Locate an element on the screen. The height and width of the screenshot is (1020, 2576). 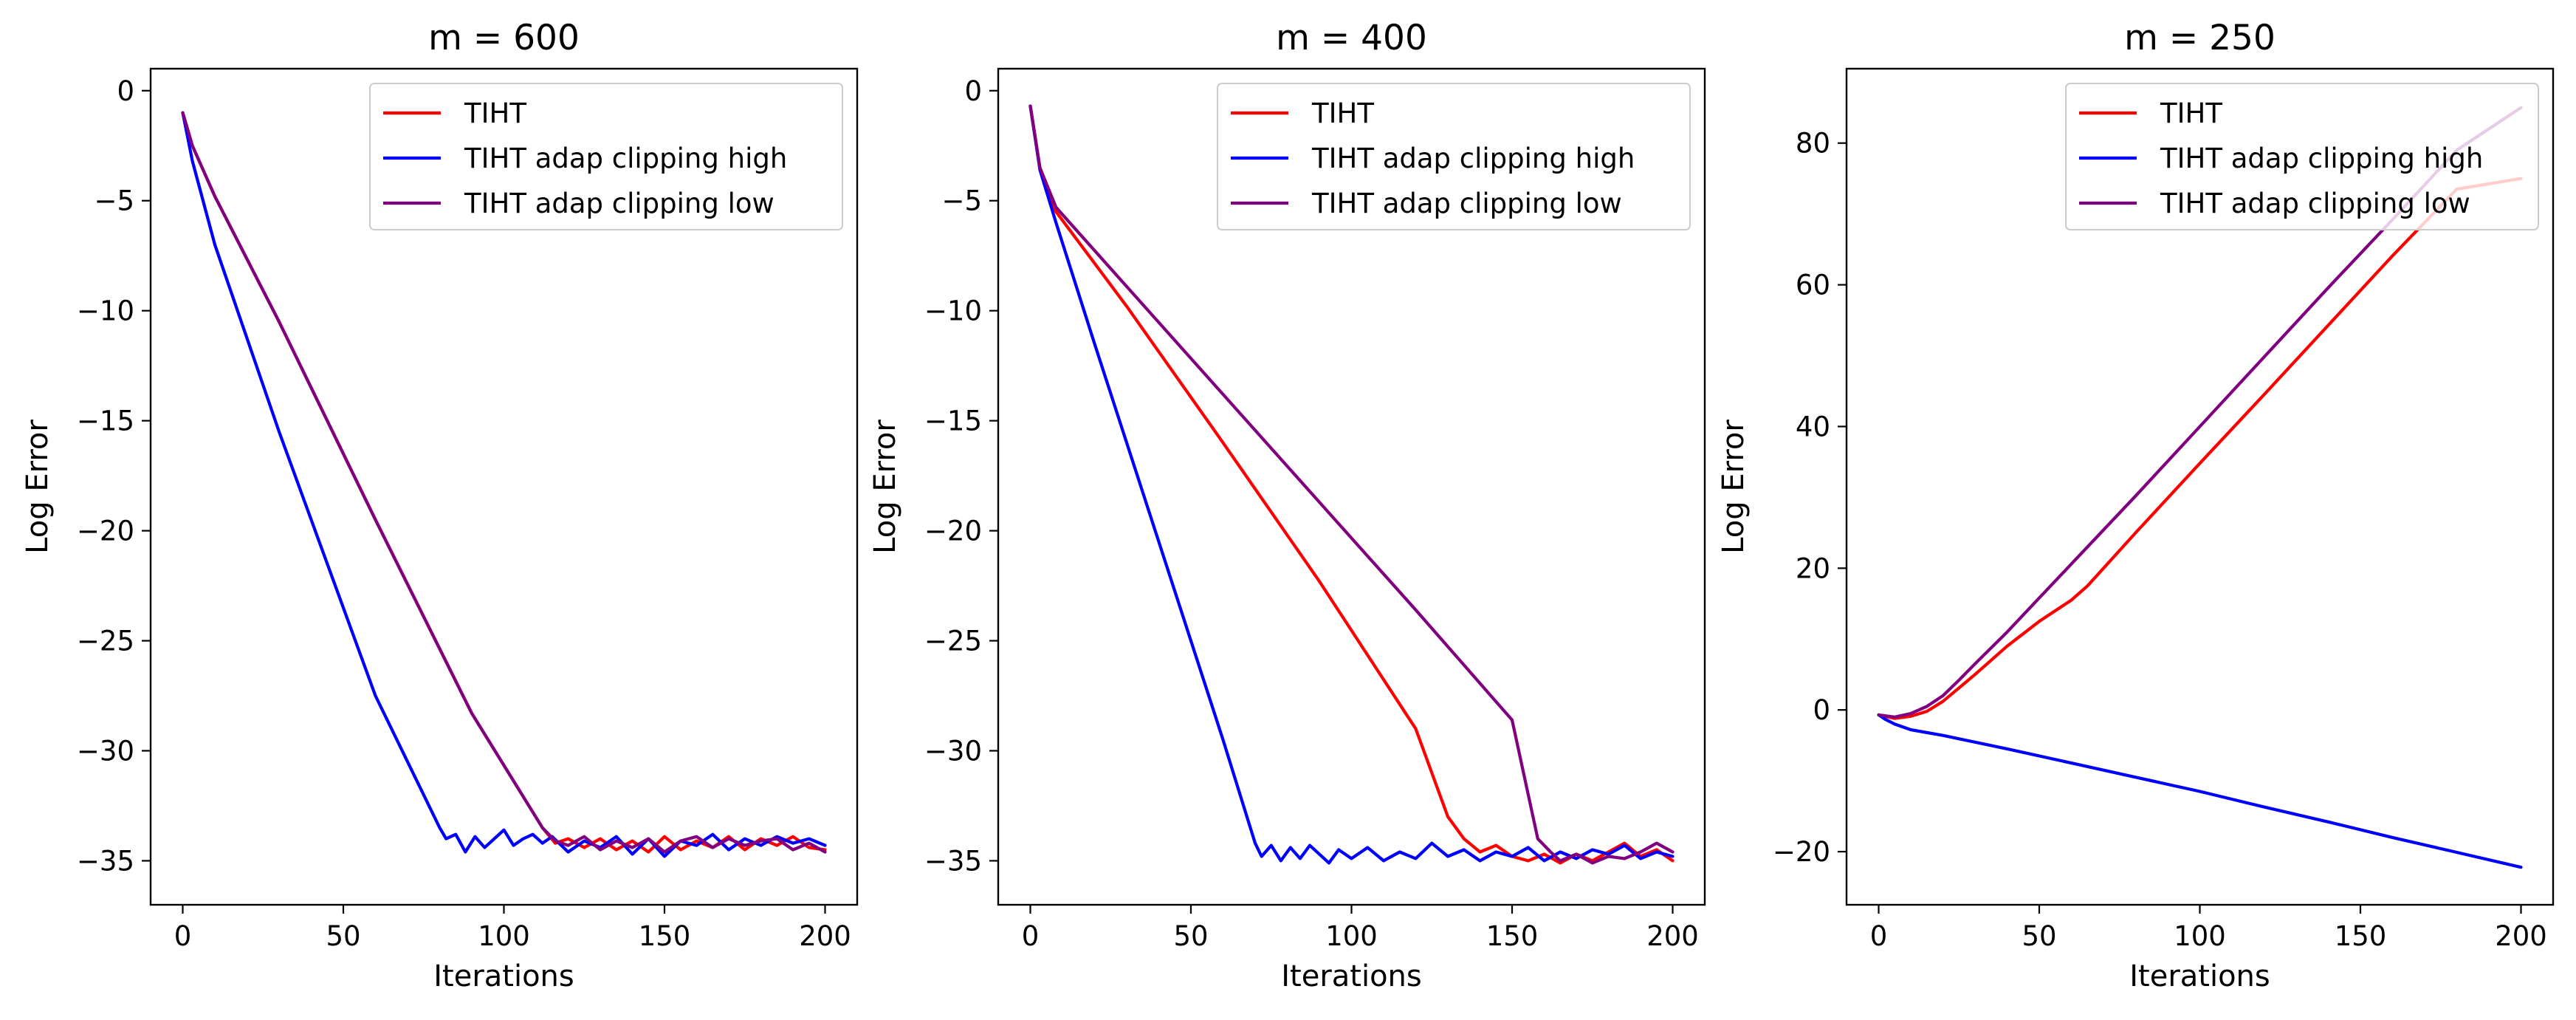
y-tick-label: 80 is located at coordinates (1813, 144).